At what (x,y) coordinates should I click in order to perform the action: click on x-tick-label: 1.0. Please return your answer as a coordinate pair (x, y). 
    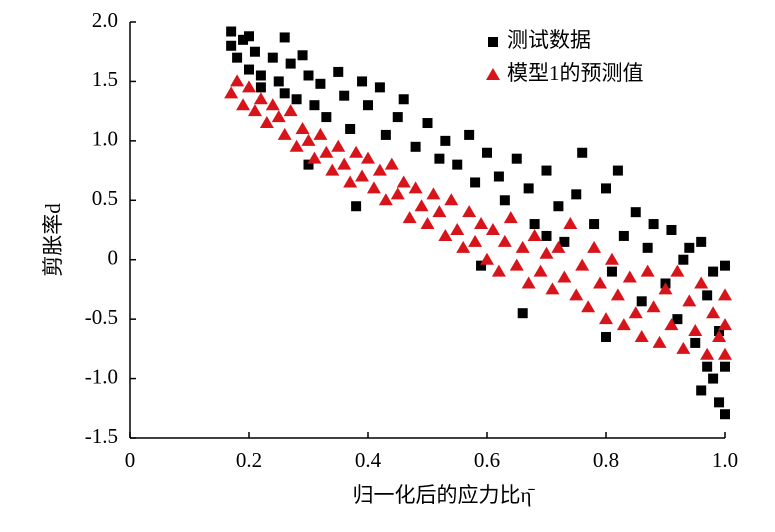
    Looking at the image, I should click on (725, 460).